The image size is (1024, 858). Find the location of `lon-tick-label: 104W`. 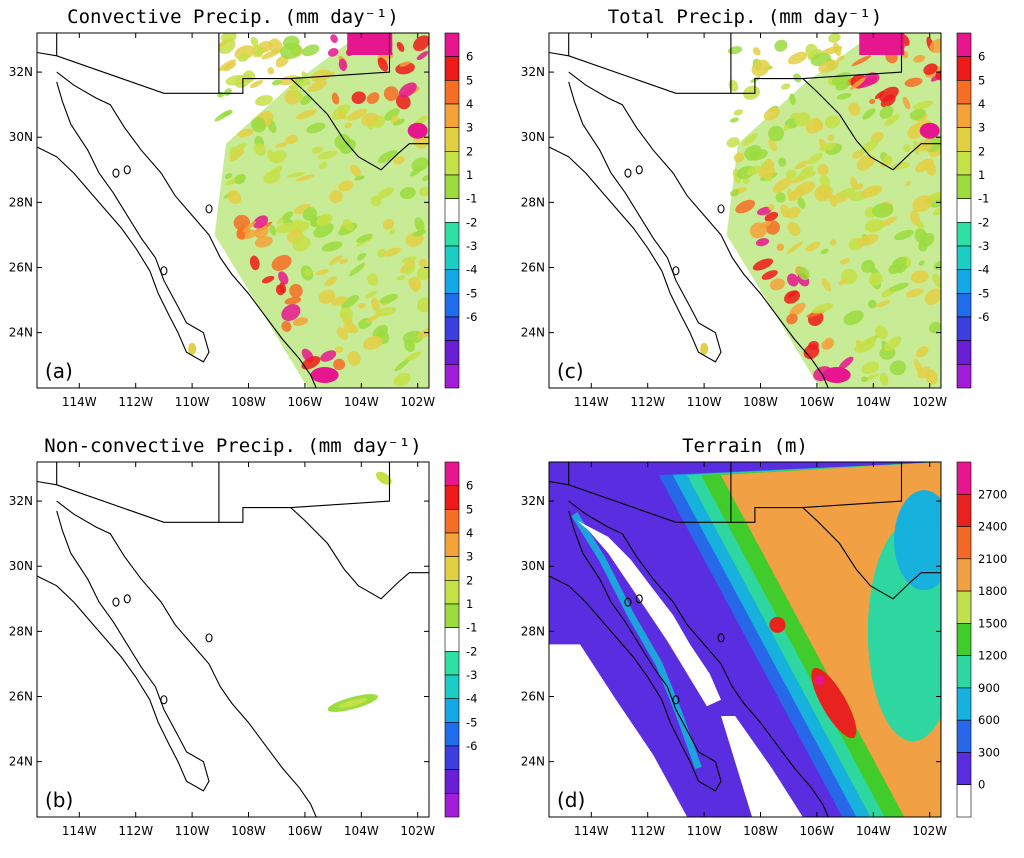

lon-tick-label: 104W is located at coordinates (873, 831).